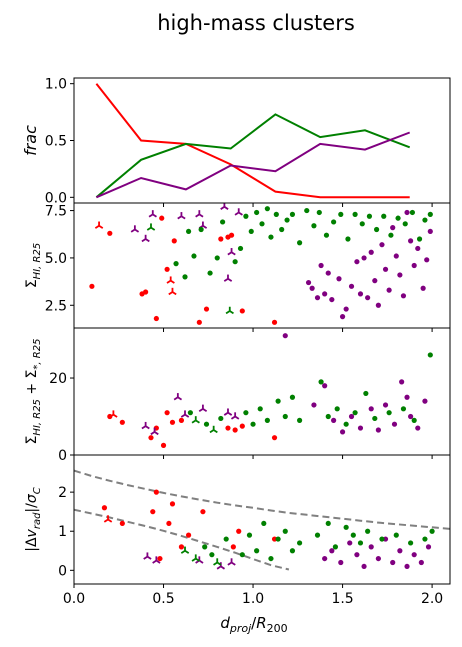  What do you see at coordinates (56, 212) in the screenshot?
I see `y-tick-label: 7.5` at bounding box center [56, 212].